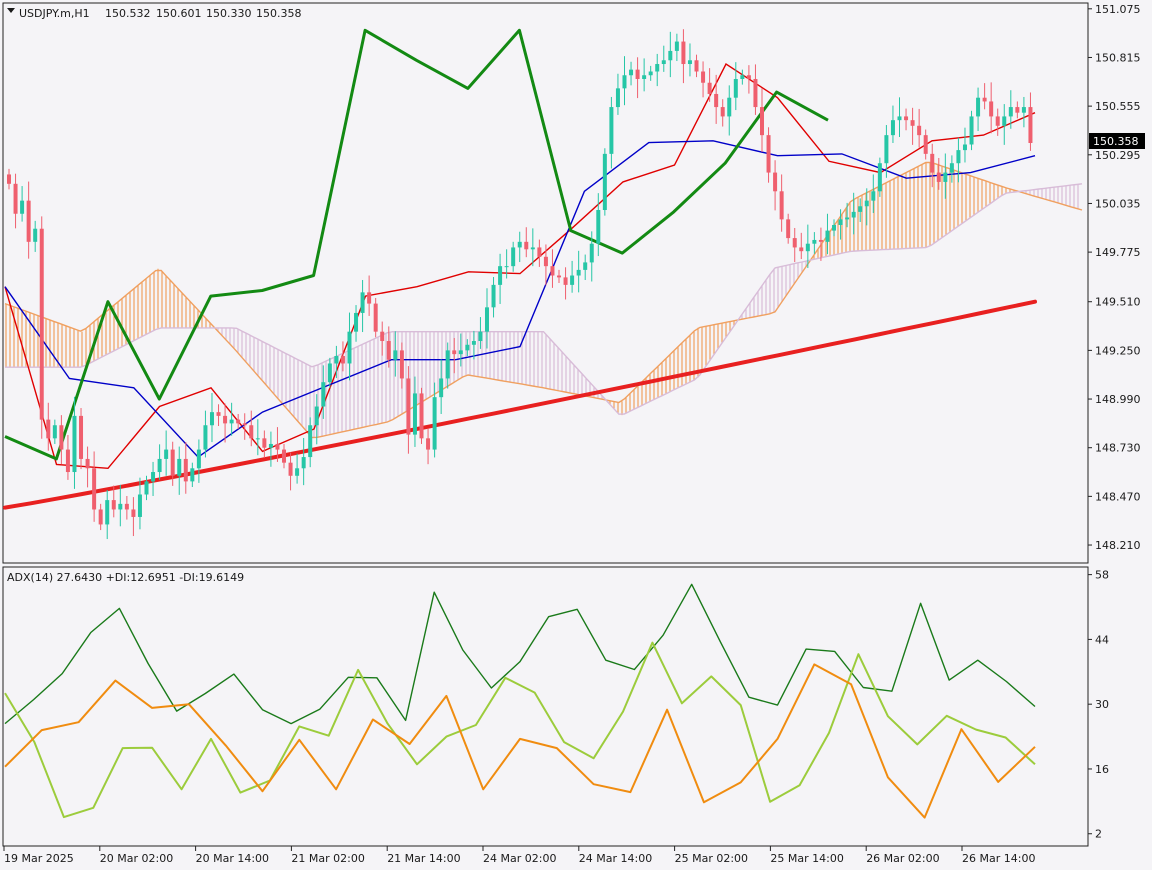 The width and height of the screenshot is (1152, 870). What do you see at coordinates (1102, 769) in the screenshot?
I see `adx-tick-label: 16` at bounding box center [1102, 769].